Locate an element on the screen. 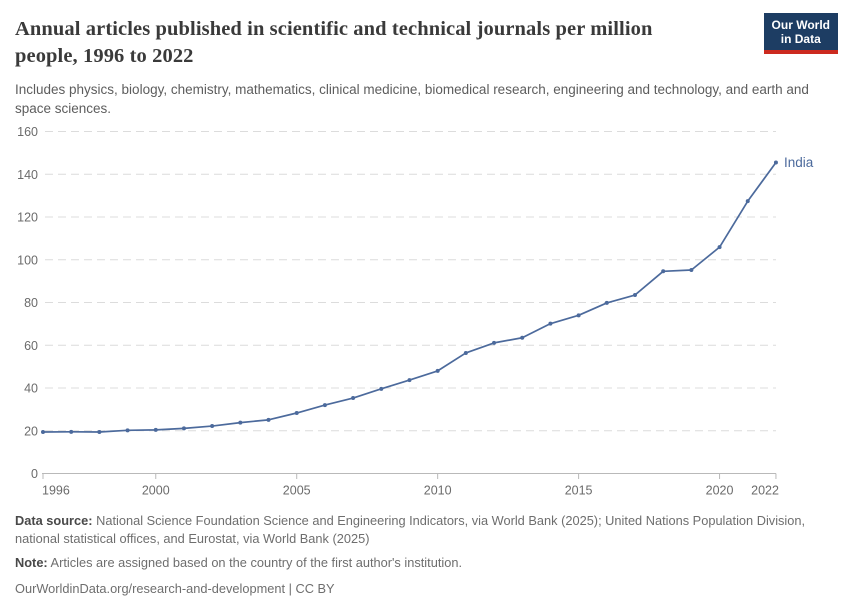  y-axis-tick-label: 40 is located at coordinates (31, 389).